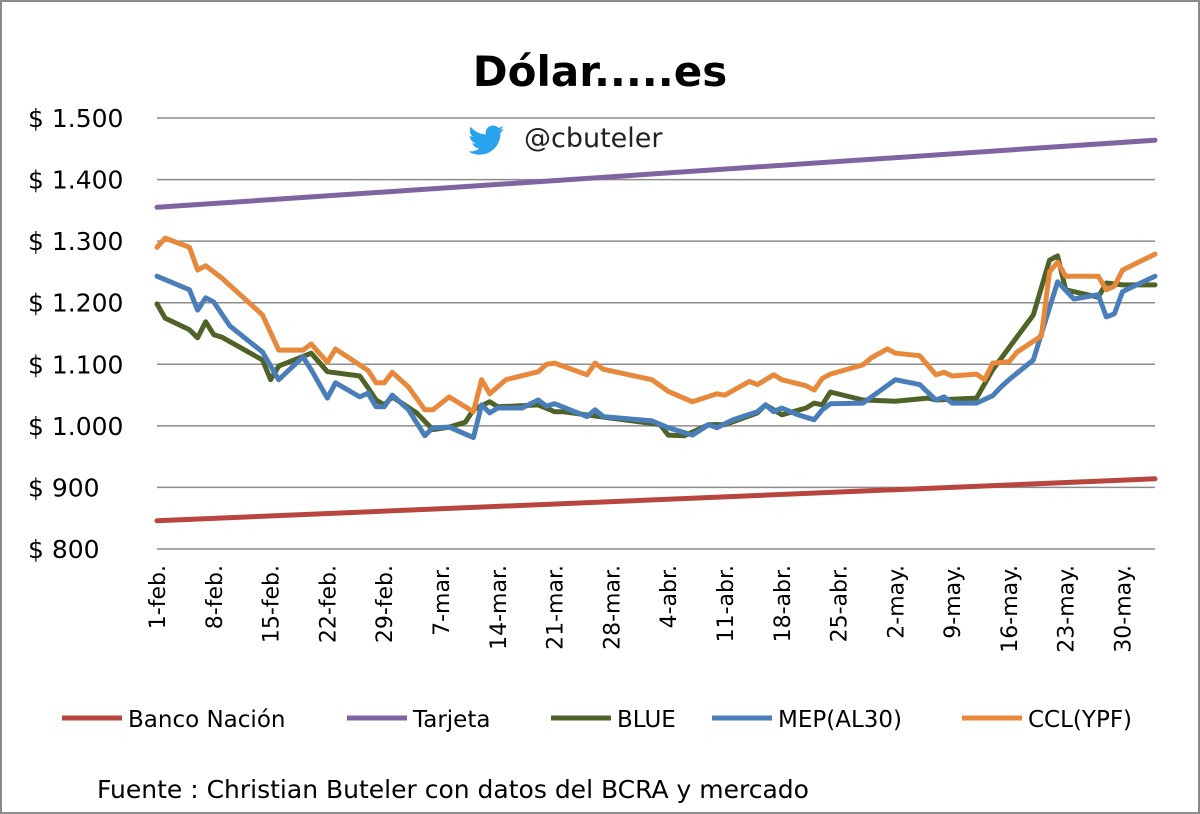 This screenshot has height=814, width=1200. I want to click on y-tick-label: $ 1.200, so click(75, 303).